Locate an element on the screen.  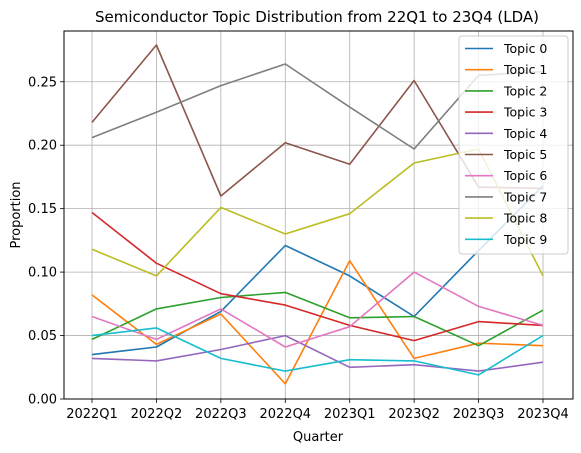
x-tick-label: 2023Q2 is located at coordinates (414, 414).